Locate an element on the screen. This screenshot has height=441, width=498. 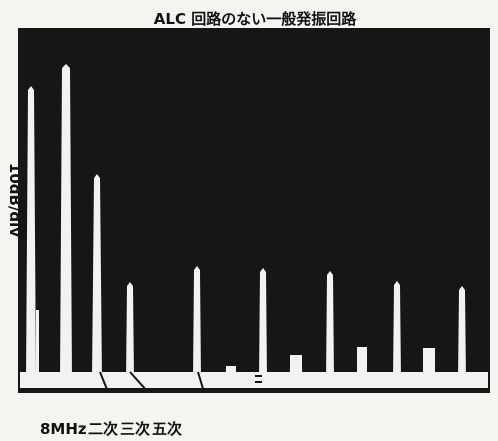
markers is located at coordinates (180, 382).